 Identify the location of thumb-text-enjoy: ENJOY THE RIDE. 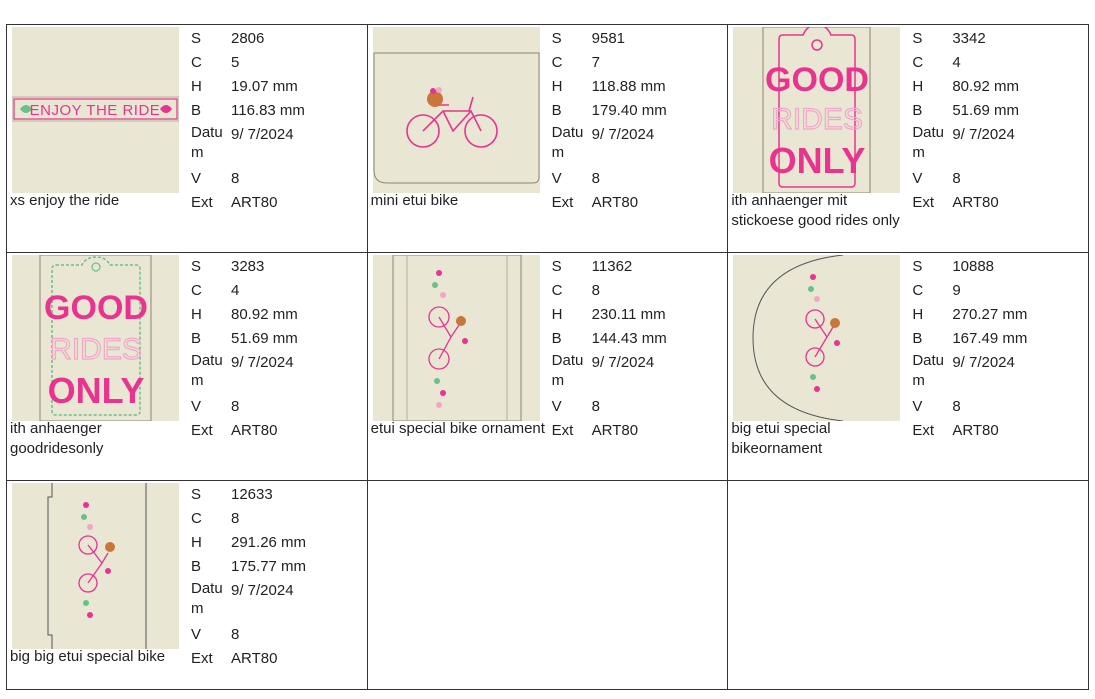
(95, 110).